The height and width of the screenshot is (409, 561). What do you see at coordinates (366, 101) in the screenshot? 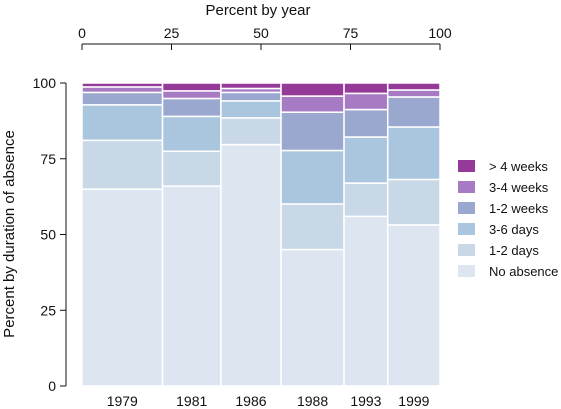
I see `bar-segment-1993-3-4-weeks` at bounding box center [366, 101].